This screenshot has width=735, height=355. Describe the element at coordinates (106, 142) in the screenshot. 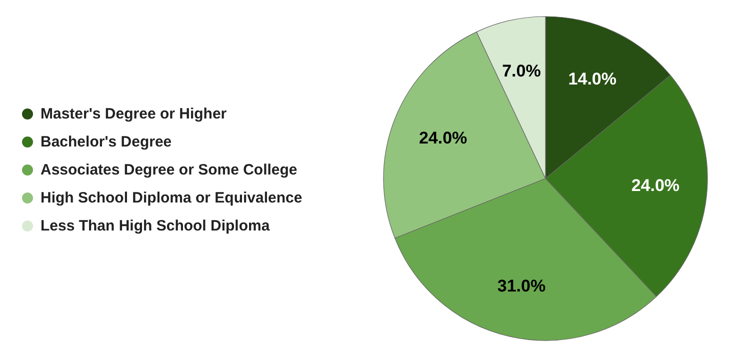

I see `legend-label: Bachelor's Degree` at that location.